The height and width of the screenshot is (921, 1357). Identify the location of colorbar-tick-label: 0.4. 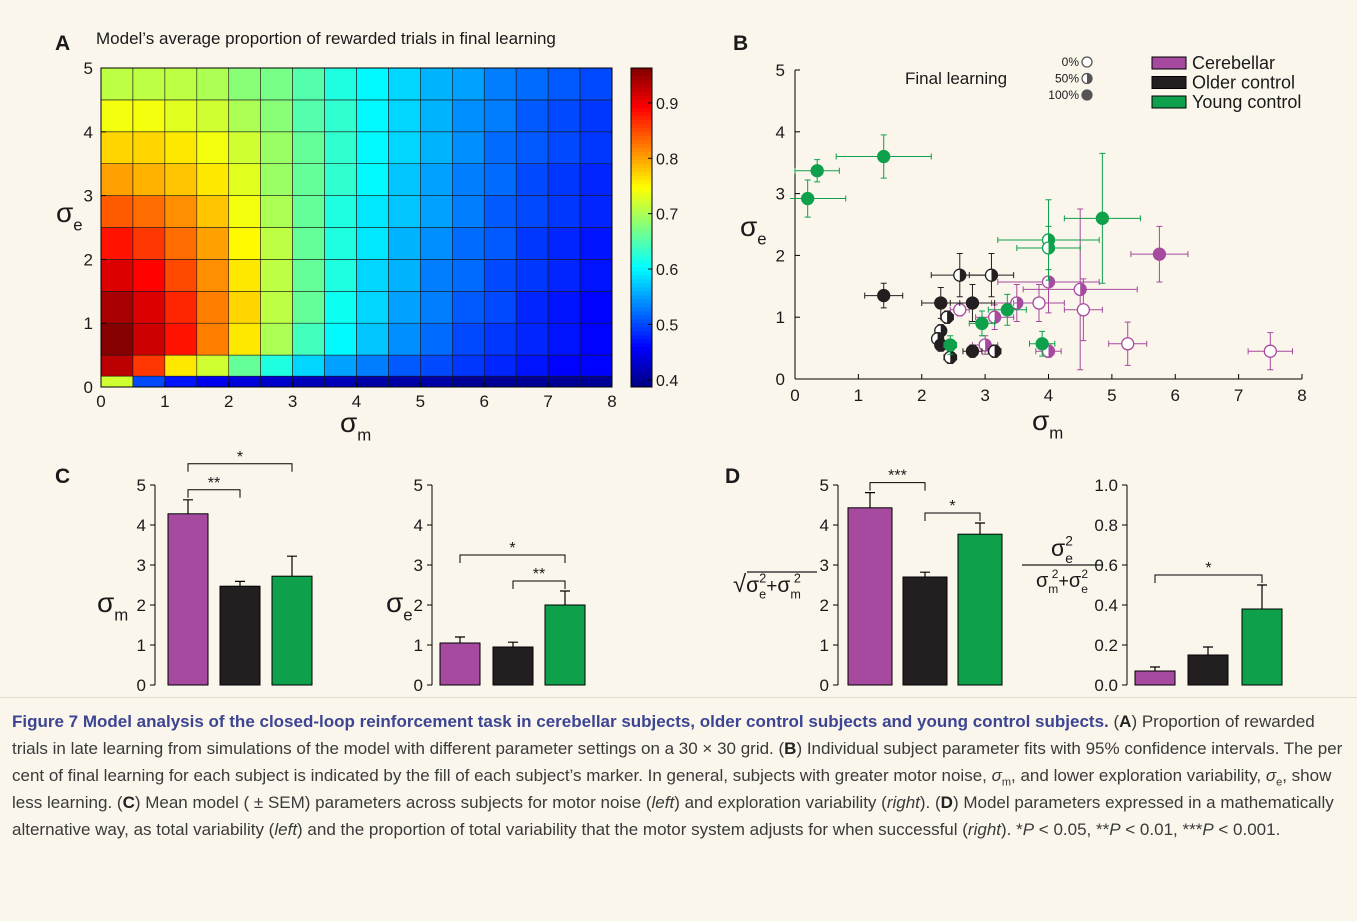
(667, 381).